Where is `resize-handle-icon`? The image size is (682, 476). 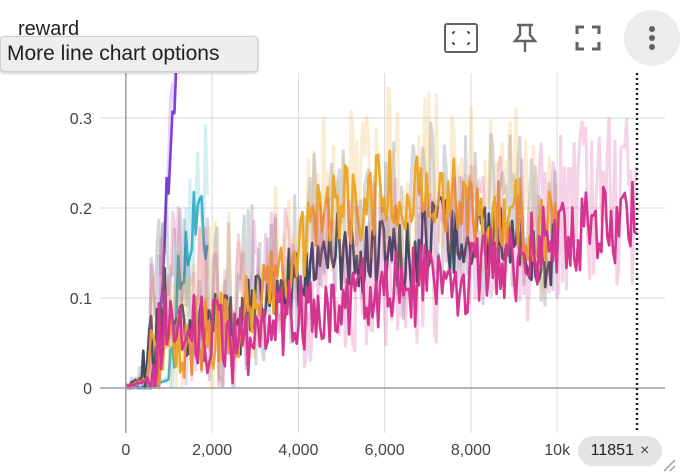
resize-handle-icon is located at coordinates (668, 464).